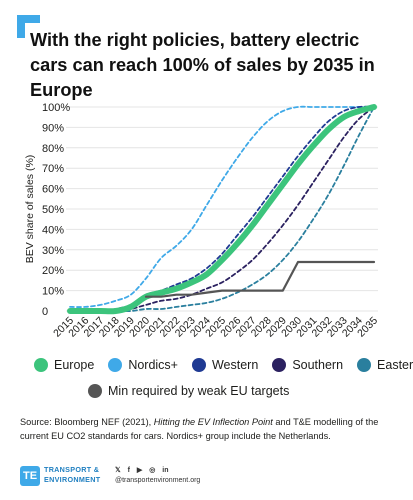 Image resolution: width=413 pixels, height=500 pixels. Describe the element at coordinates (53, 271) in the screenshot. I see `y-tick-label: 20%` at that location.